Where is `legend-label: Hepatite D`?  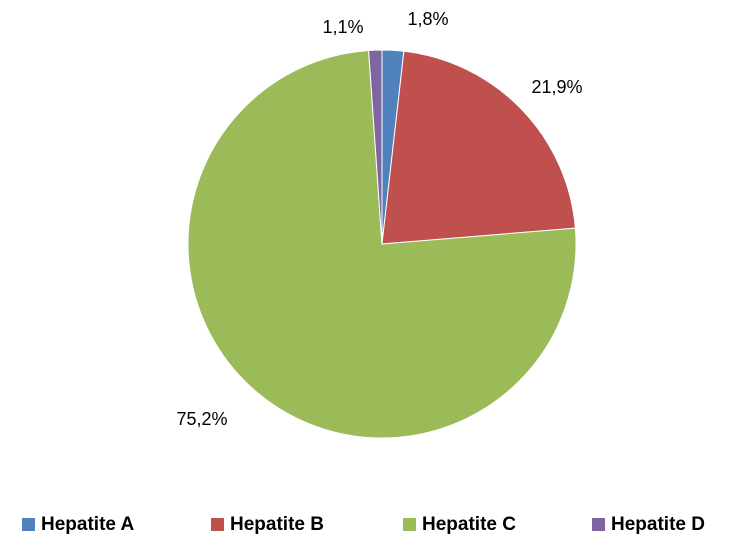 legend-label: Hepatite D is located at coordinates (658, 524).